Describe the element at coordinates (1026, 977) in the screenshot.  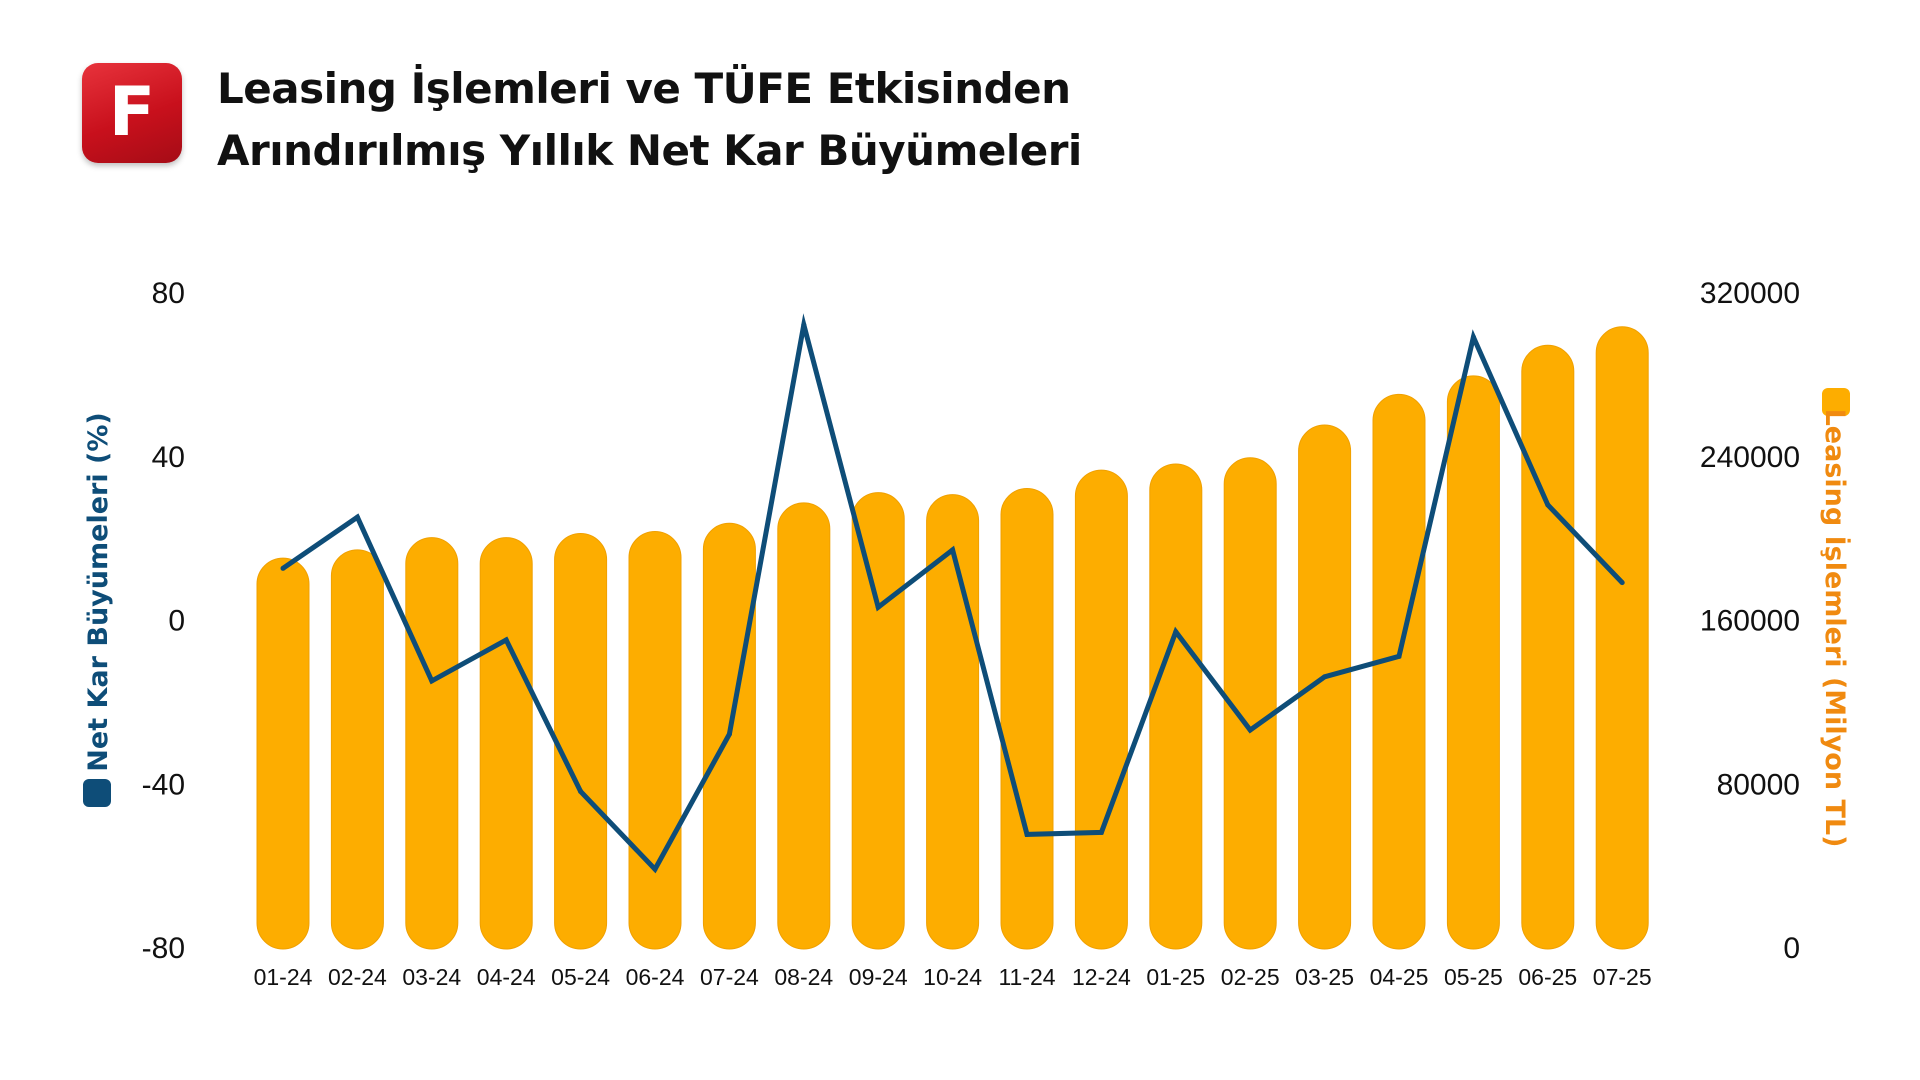
I see `x-tick-label: 11-24` at that location.